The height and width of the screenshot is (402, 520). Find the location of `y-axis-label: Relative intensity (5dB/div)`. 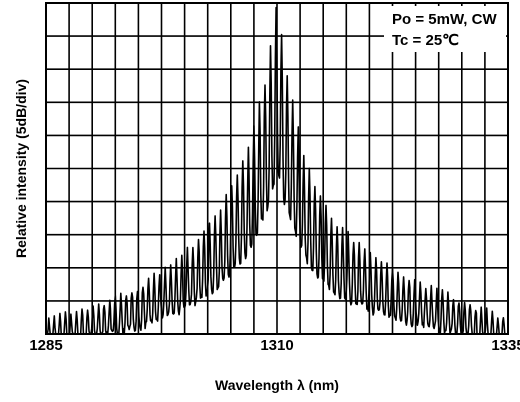

y-axis-label: Relative intensity (5dB/div) is located at coordinates (21, 168).